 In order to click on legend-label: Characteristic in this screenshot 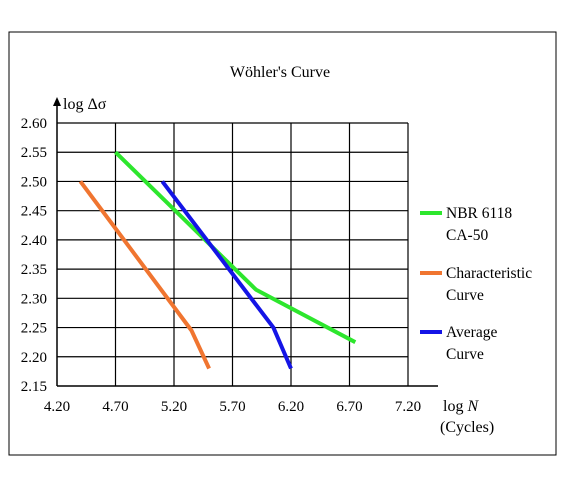, I will do `click(489, 273)`.